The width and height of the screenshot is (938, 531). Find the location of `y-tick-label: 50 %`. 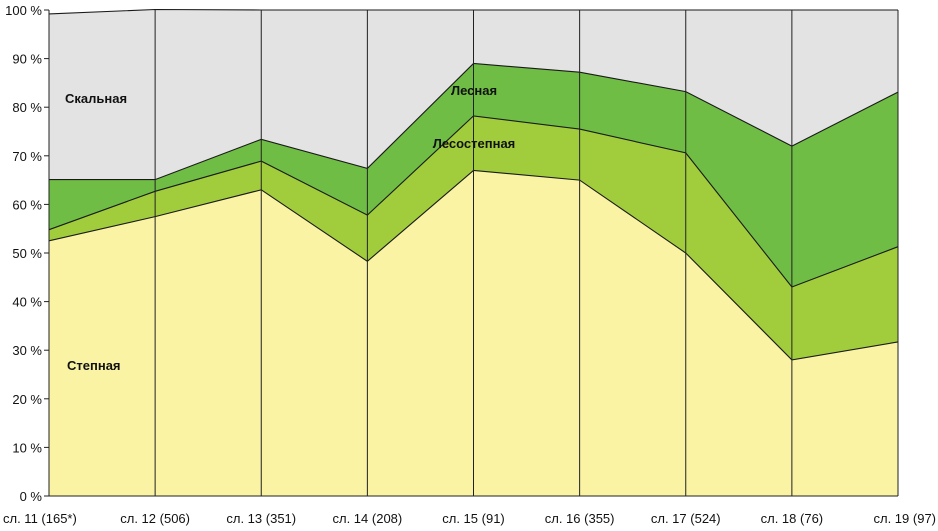

y-tick-label: 50 % is located at coordinates (27, 253).